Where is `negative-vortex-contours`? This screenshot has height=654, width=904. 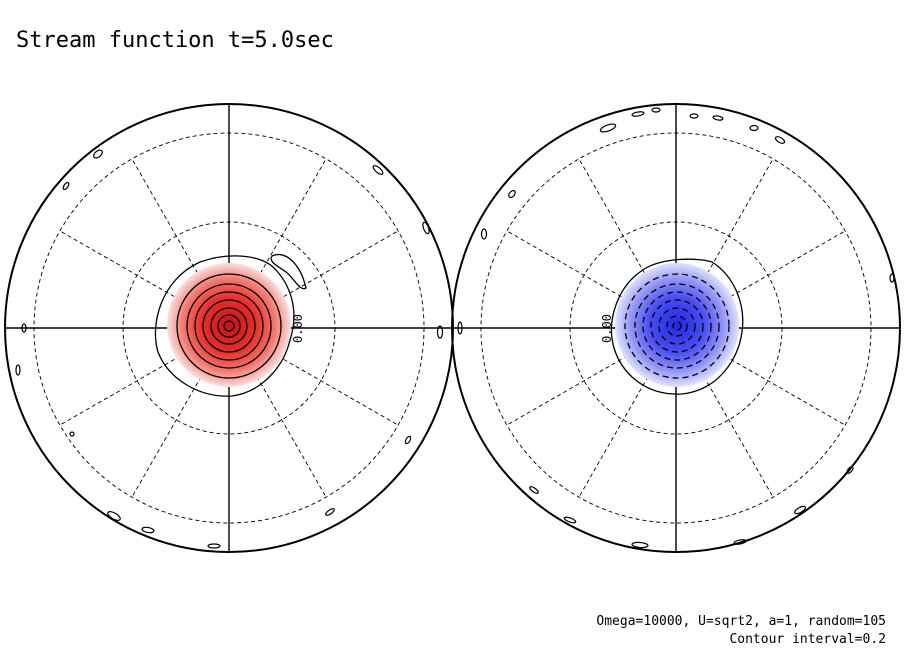
negative-vortex-contours is located at coordinates (677, 326).